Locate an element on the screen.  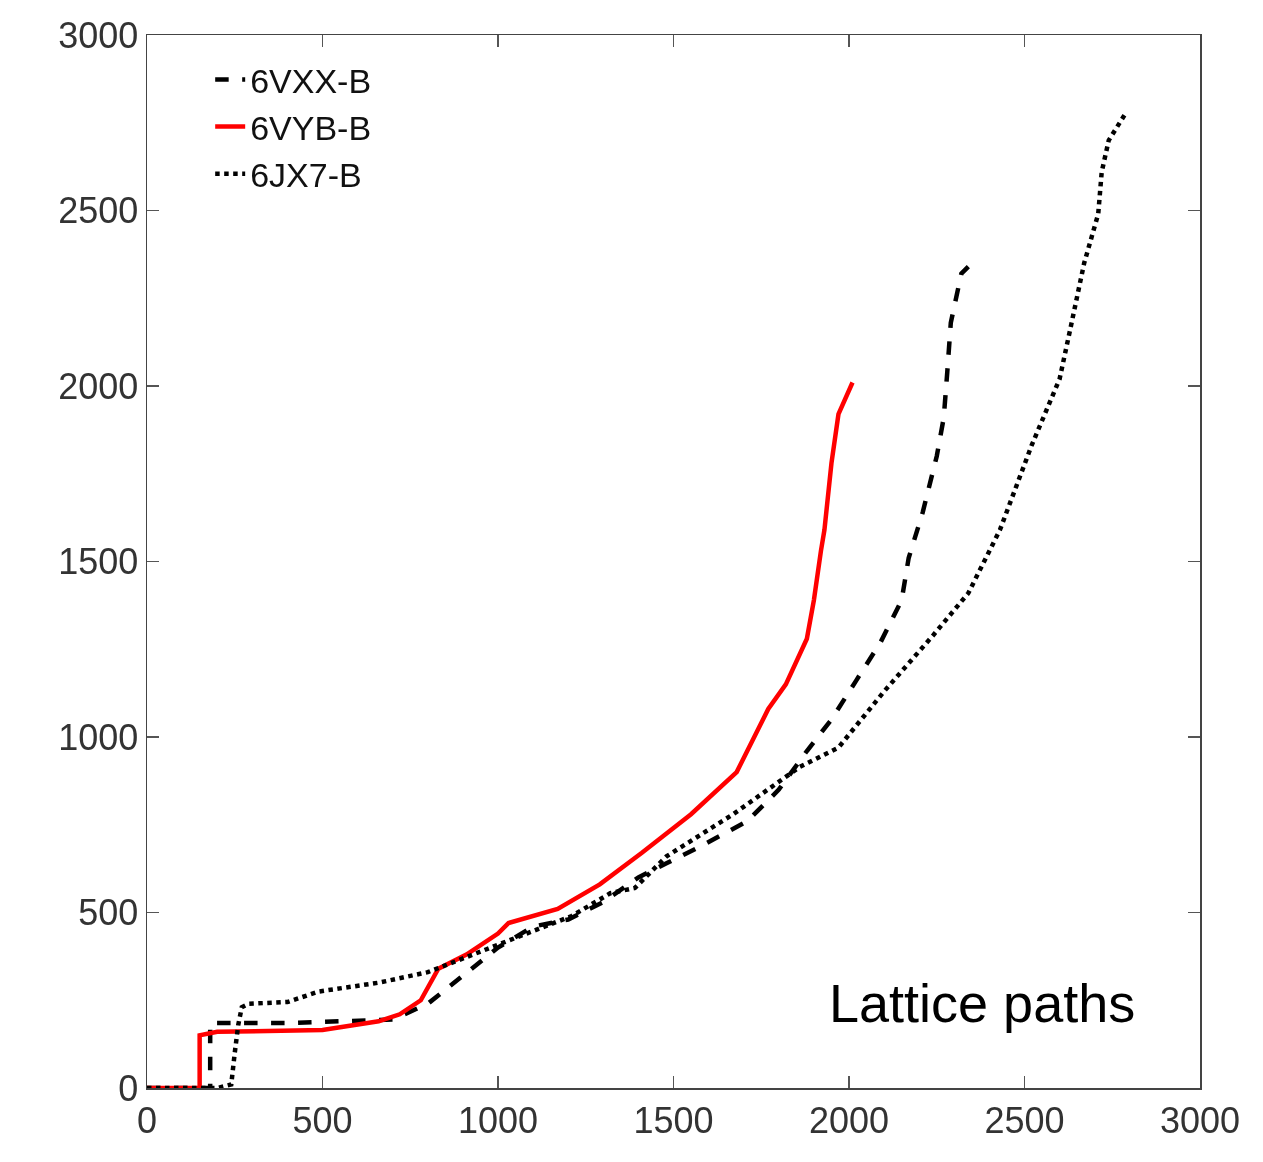
y-tick-label: 500 is located at coordinates (108, 913).